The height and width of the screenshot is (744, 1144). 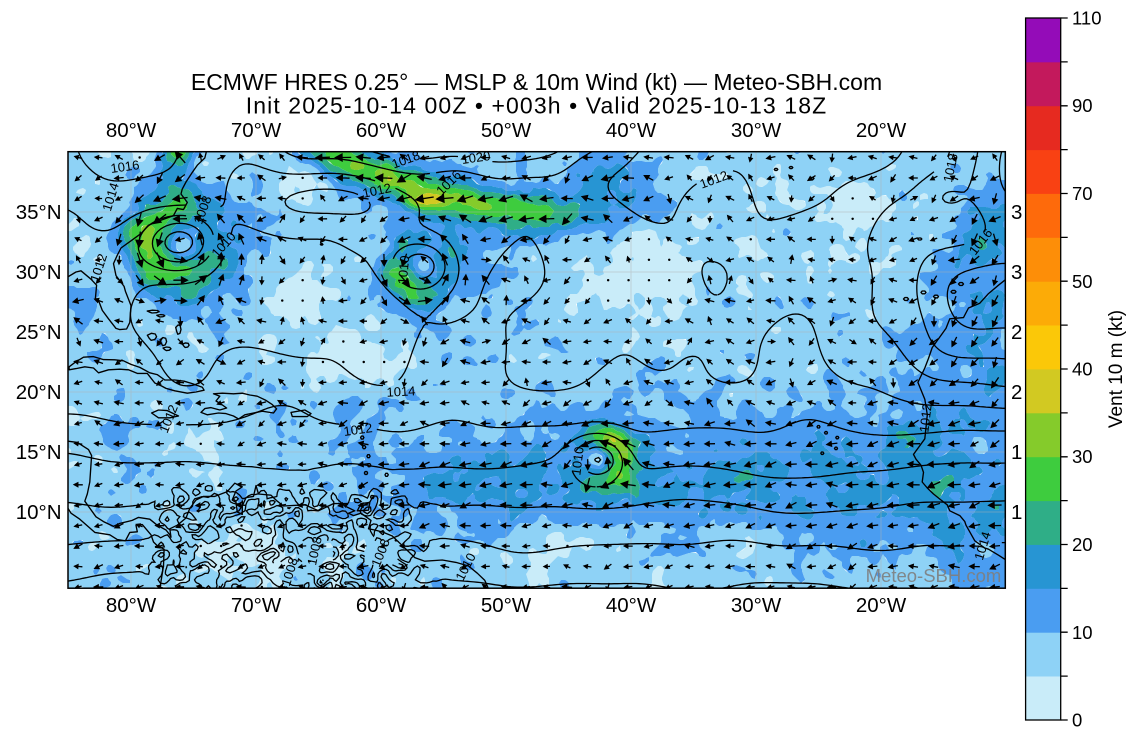 I want to click on svg-text: 1020, so click(x=476, y=157).